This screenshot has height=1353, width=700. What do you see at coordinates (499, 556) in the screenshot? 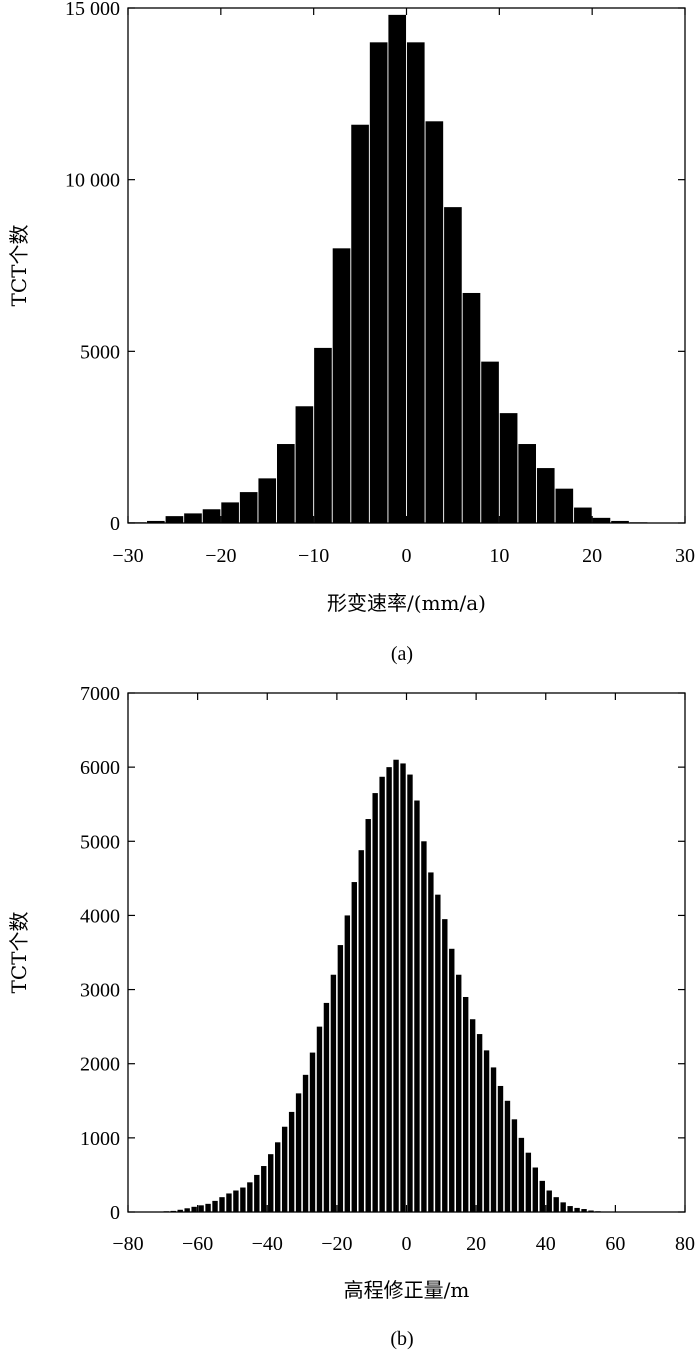
I see `x-tick-label-a: 10` at bounding box center [499, 556].